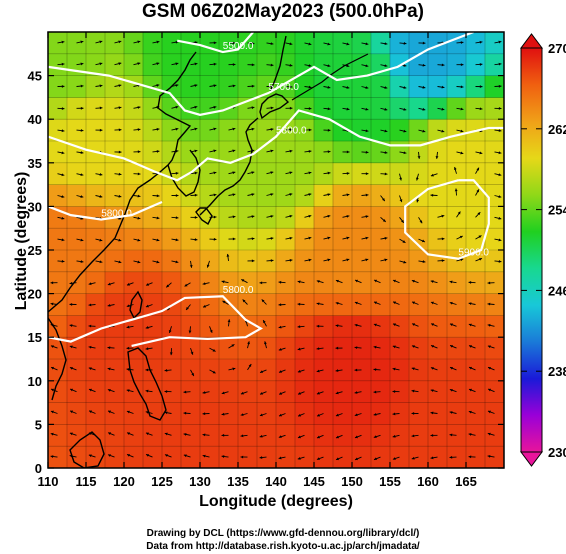  What do you see at coordinates (35, 76) in the screenshot?
I see `y-tick-label: 45` at bounding box center [35, 76].